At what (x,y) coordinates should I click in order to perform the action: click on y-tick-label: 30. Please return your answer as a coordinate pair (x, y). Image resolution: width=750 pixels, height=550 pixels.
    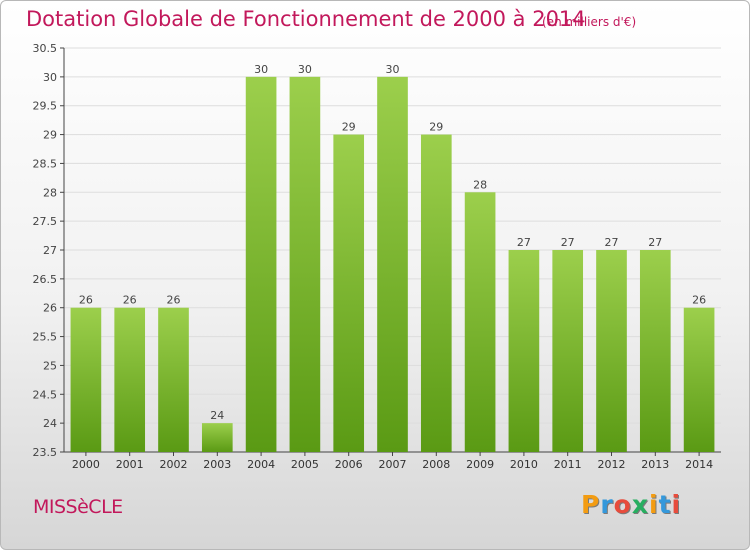
    Looking at the image, I should click on (50, 77).